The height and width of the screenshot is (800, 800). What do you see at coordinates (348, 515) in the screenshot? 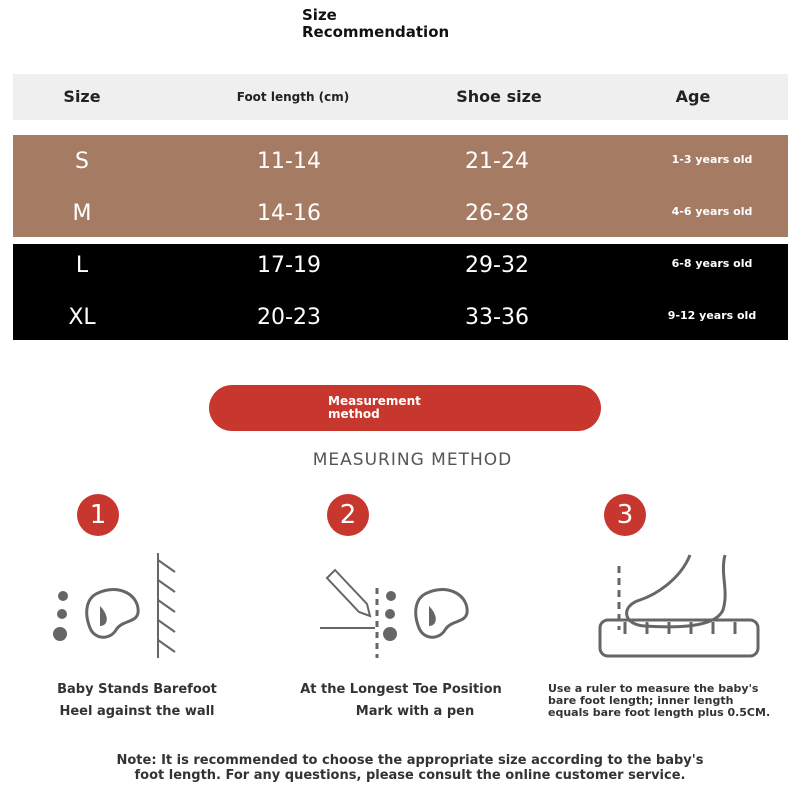
I see `step-2-badge: 2` at bounding box center [348, 515].